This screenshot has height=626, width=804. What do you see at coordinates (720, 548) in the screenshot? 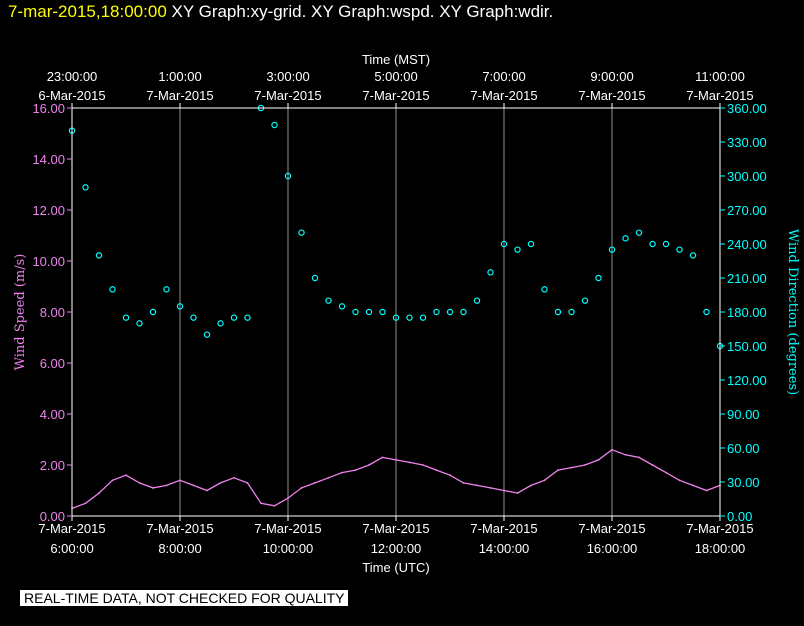
I see `bottom-tick-time: 18:00:00` at bounding box center [720, 548].